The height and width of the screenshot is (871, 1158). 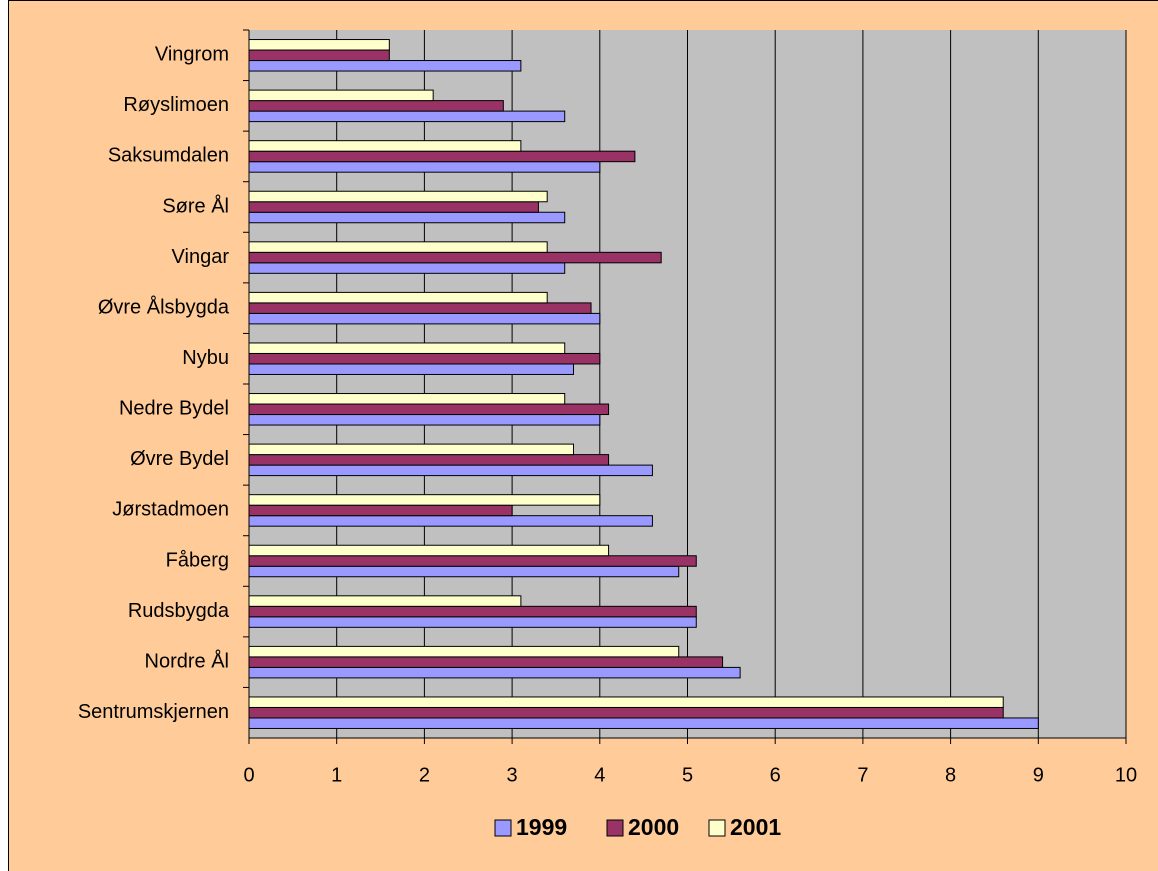 I want to click on y-tick-label: Saksumdalen, so click(x=168, y=156).